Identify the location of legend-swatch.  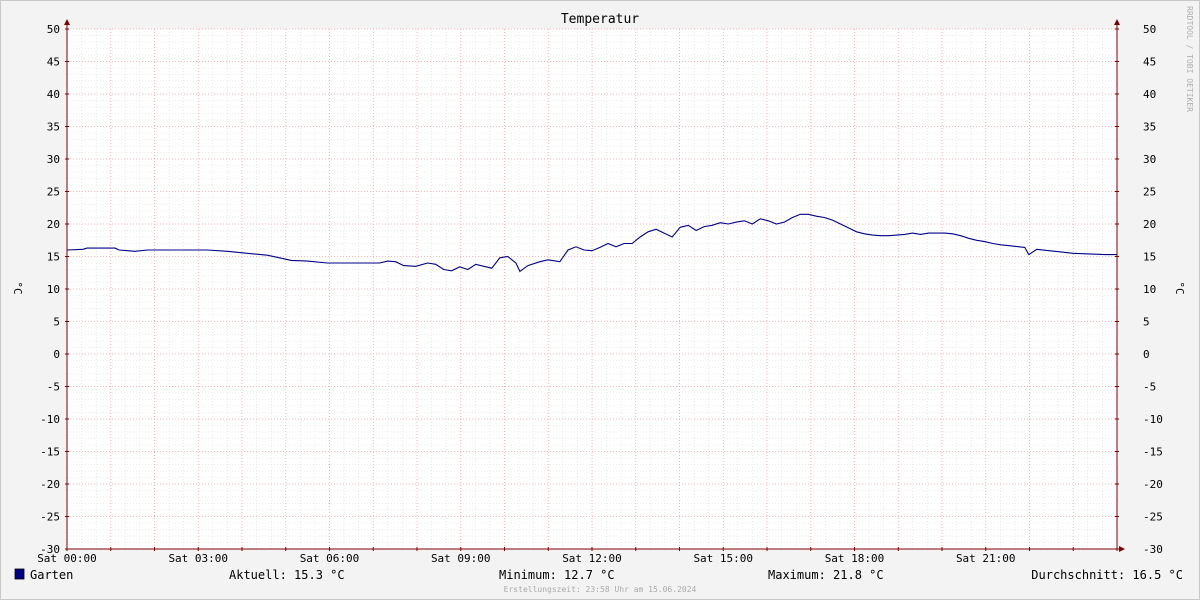
(19, 574).